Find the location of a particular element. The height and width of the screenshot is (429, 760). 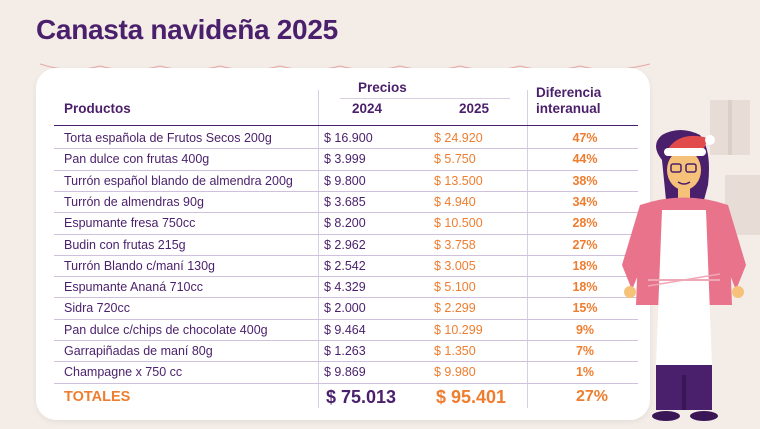

price-2024: $ 2.962 is located at coordinates (345, 244).